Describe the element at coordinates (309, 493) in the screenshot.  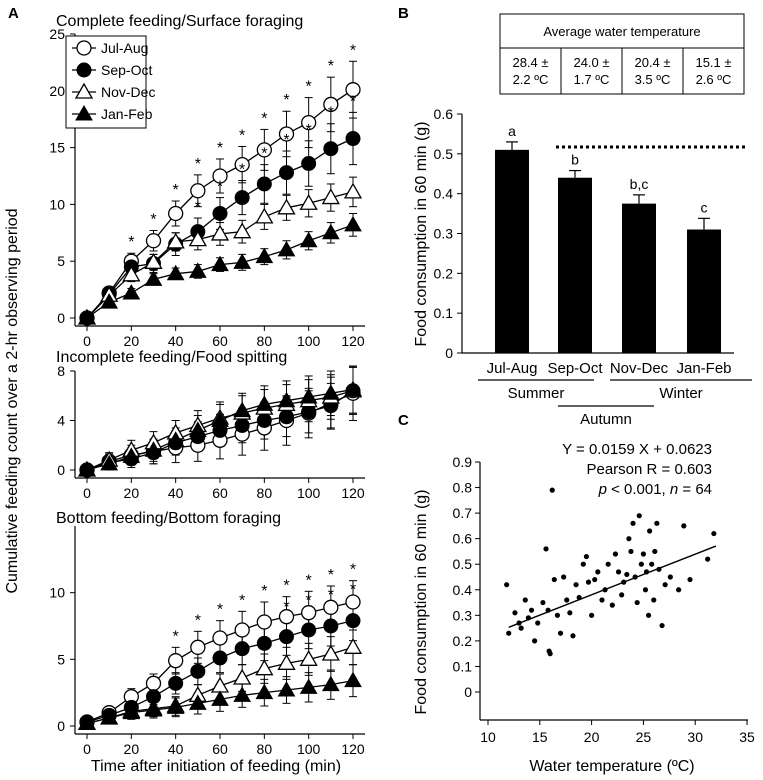
I see `a2-x-tick-label: 100` at that location.